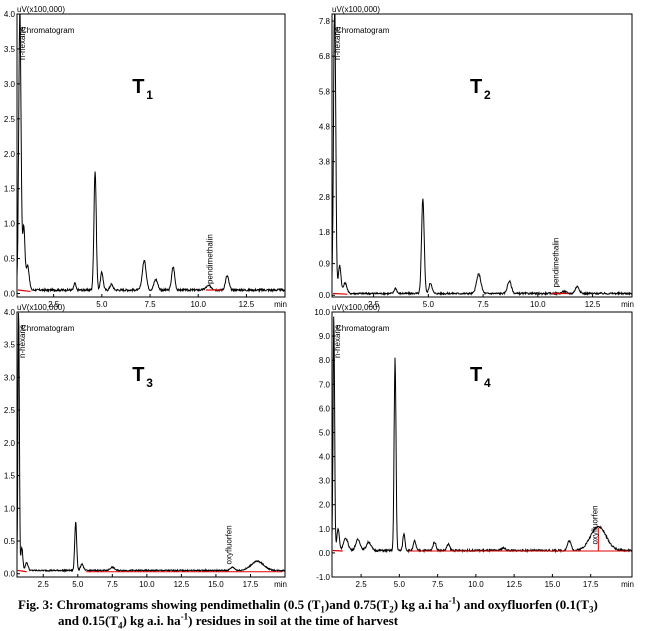 The image size is (656, 631). What do you see at coordinates (35, 604) in the screenshot?
I see `caption-fig-label: Fig. 3:` at bounding box center [35, 604].